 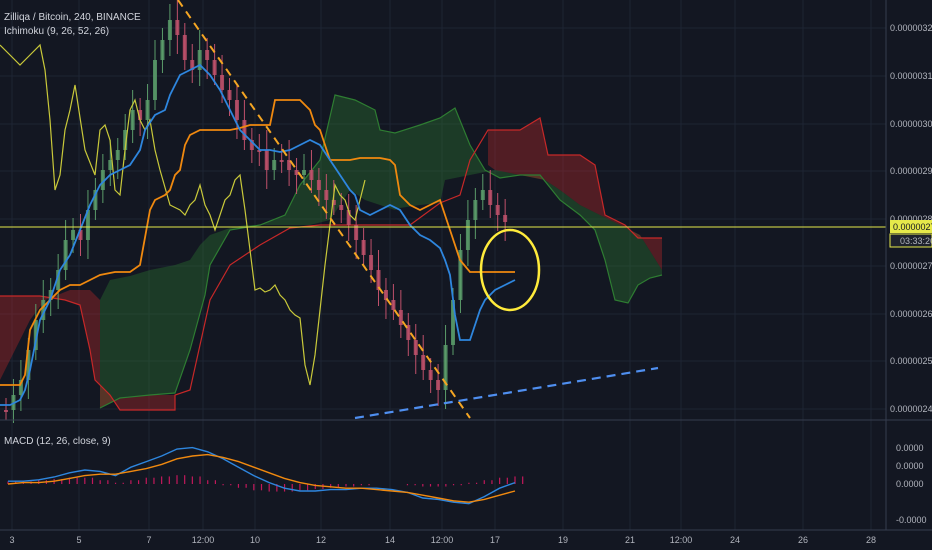 I want to click on macd-axis: 0.0000 0.0000 0.0000 -0.0000, so click(x=911, y=484).